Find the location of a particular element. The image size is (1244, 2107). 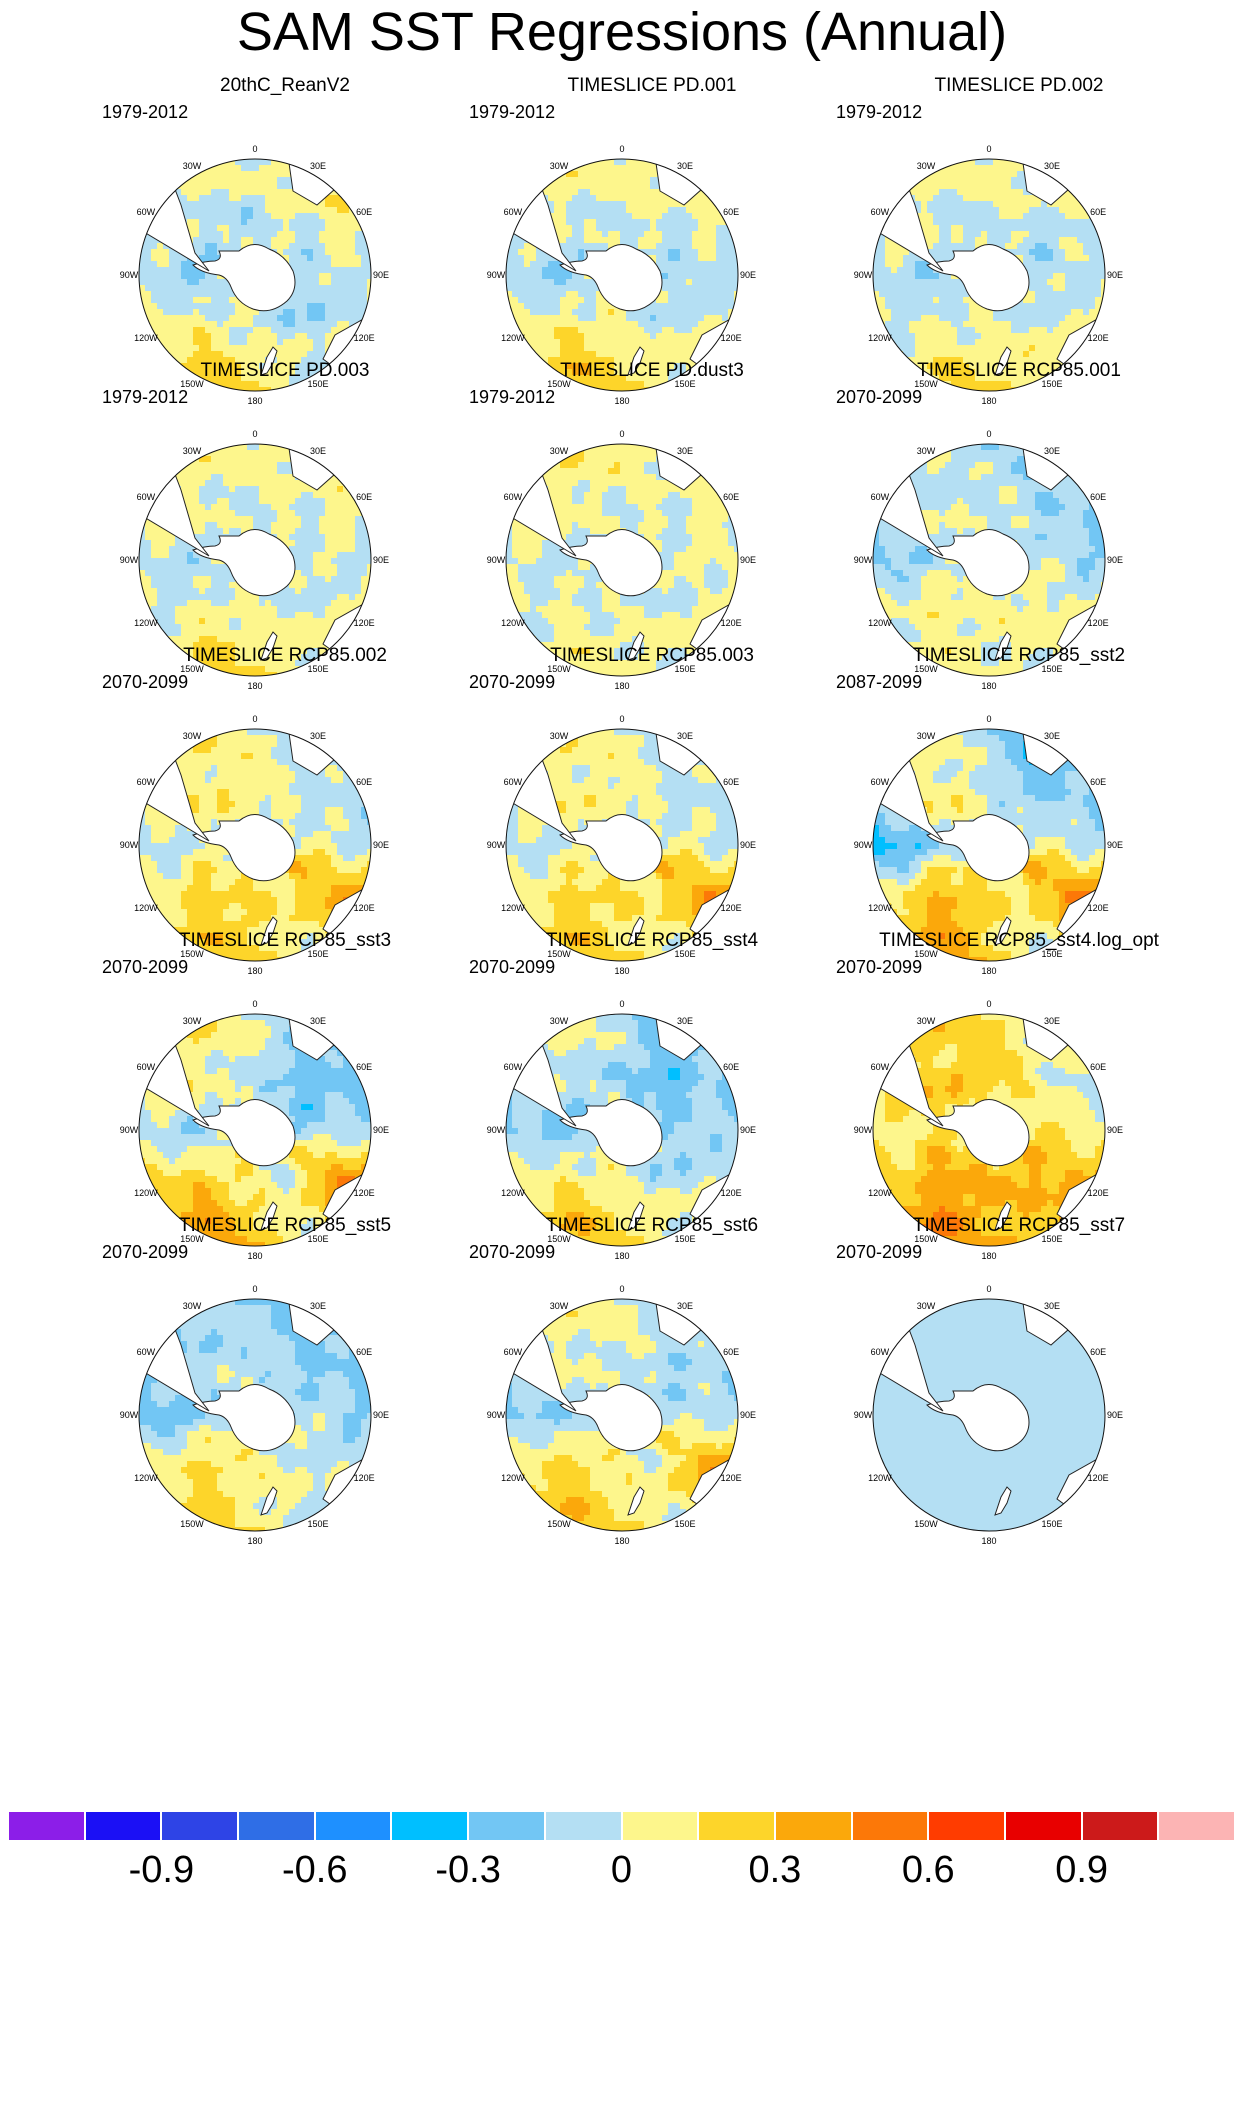

colorbar-tick-label: -0.6 is located at coordinates (315, 1870).